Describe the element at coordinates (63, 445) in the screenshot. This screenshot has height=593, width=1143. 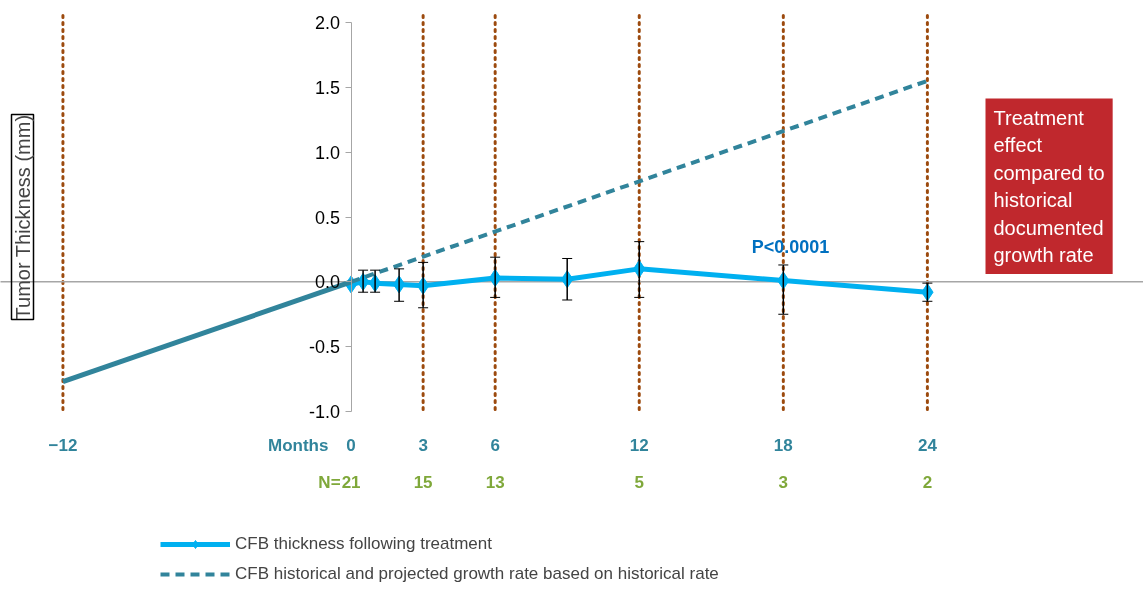
I see `x-tick-label: −12` at that location.